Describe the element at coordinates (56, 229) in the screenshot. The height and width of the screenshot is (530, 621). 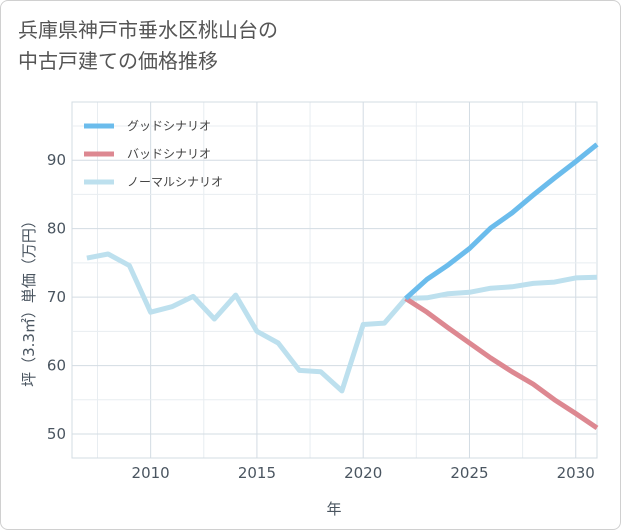
I see `y-tick-label: 80` at that location.